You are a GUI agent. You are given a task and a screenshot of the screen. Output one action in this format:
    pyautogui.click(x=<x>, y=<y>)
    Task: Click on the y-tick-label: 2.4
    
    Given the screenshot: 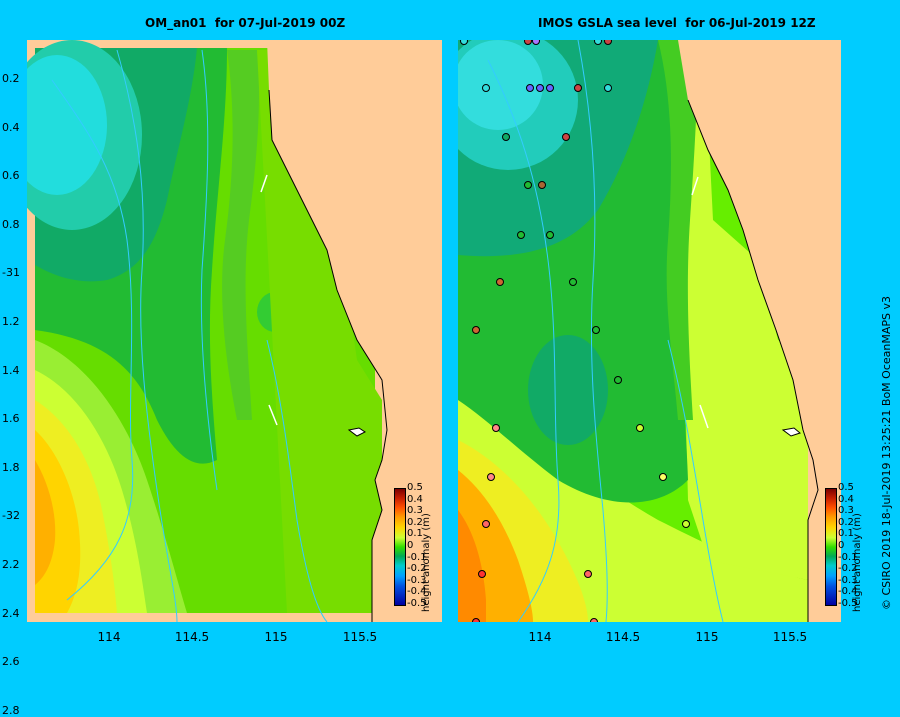 What is the action you would take?
    pyautogui.click(x=11, y=613)
    